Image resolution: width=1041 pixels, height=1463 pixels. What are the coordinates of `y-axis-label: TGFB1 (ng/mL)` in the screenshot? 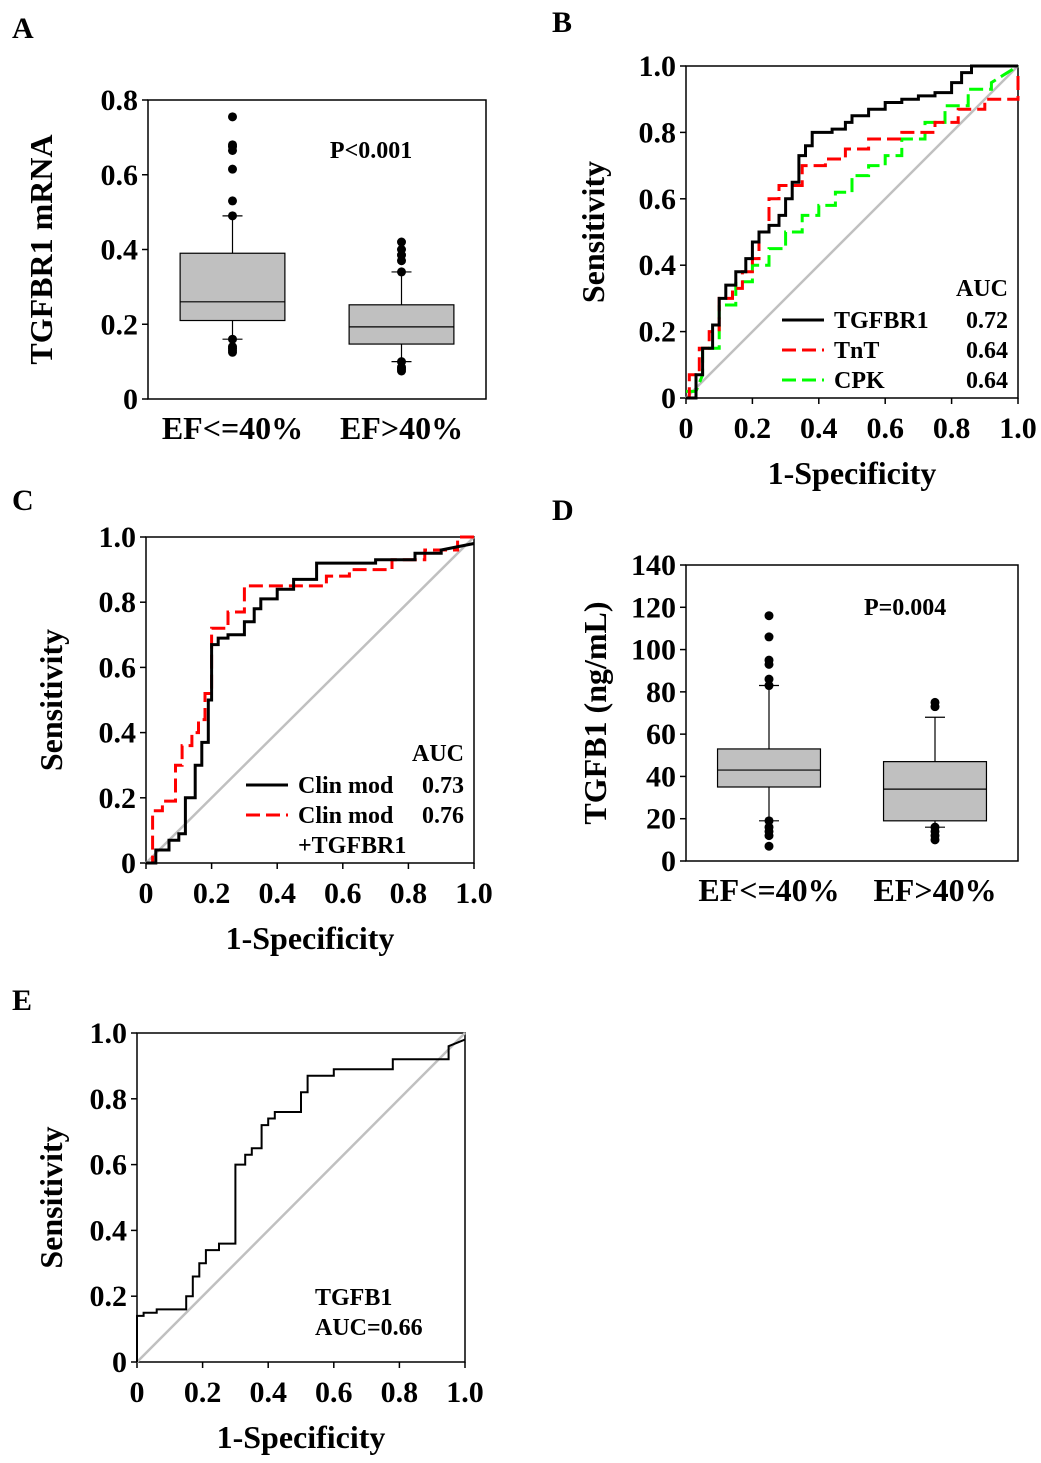 It's located at (595, 712).